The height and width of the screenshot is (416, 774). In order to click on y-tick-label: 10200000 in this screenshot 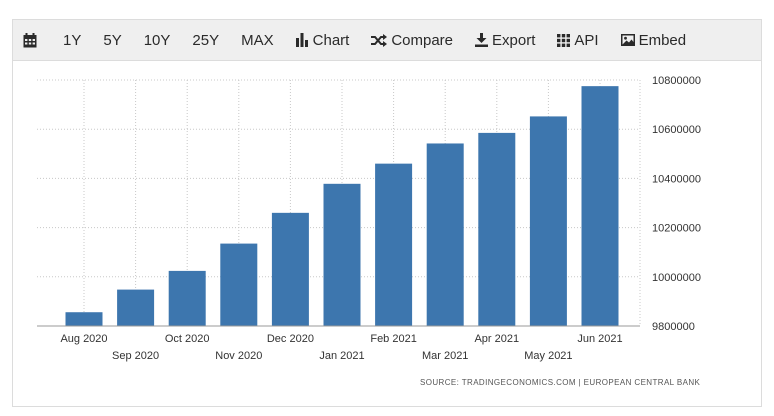, I will do `click(676, 229)`.